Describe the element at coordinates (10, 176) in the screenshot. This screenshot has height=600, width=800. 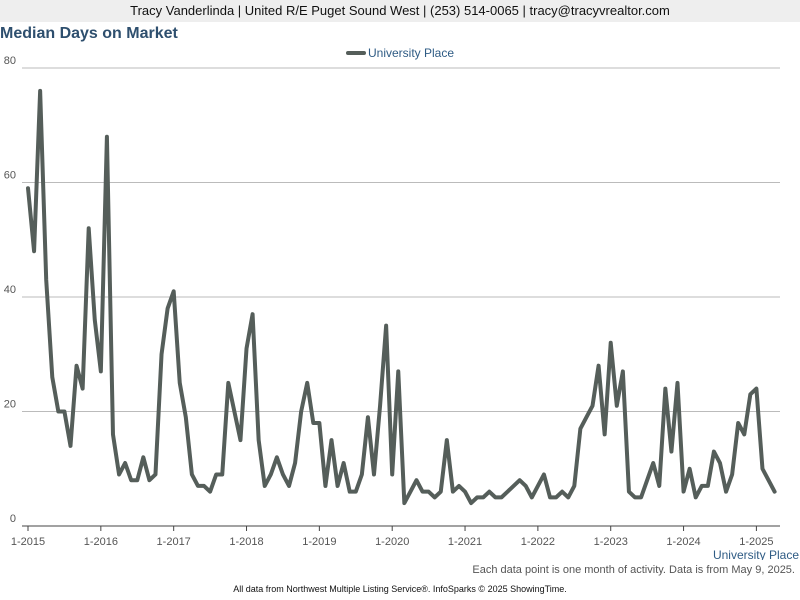
I see `y-tick-label-60: 60` at that location.